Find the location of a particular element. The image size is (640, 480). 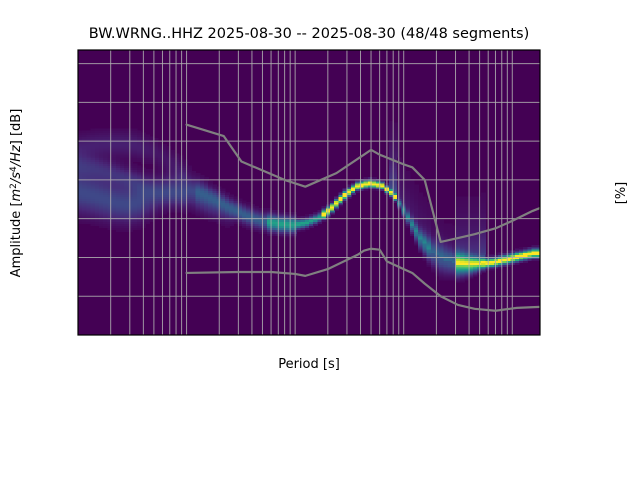

y-label-div-s: /s is located at coordinates (16, 178).